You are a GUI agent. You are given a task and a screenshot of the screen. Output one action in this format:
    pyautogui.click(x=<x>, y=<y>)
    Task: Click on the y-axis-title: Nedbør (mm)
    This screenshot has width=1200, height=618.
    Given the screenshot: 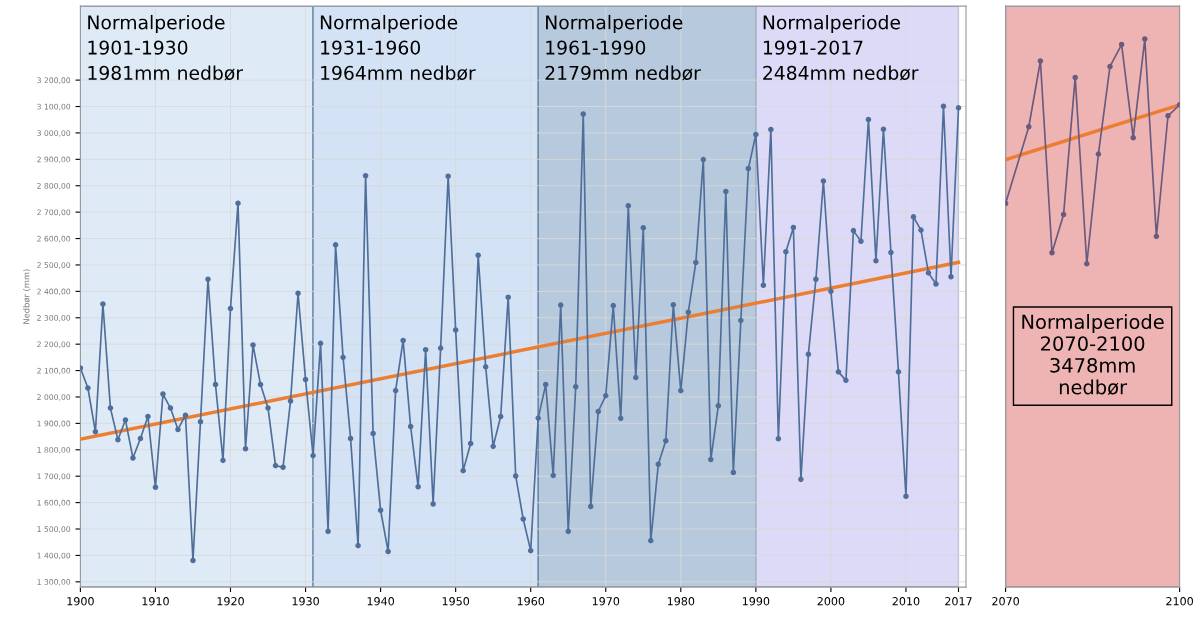 What is the action you would take?
    pyautogui.click(x=27, y=296)
    